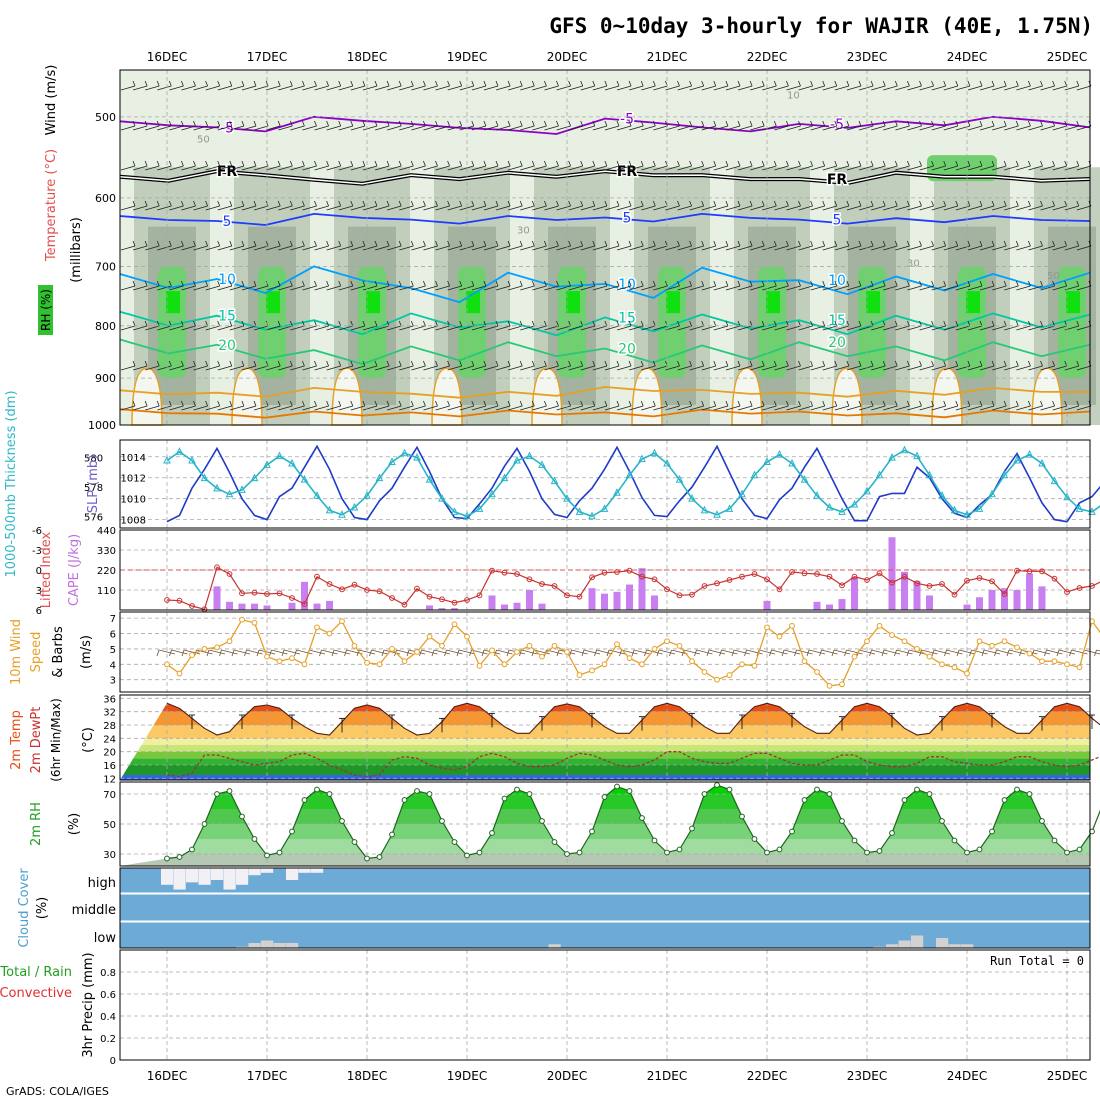 This screenshot has width=1100, height=1100. I want to click on rh-wet-cell, so click(673, 302).